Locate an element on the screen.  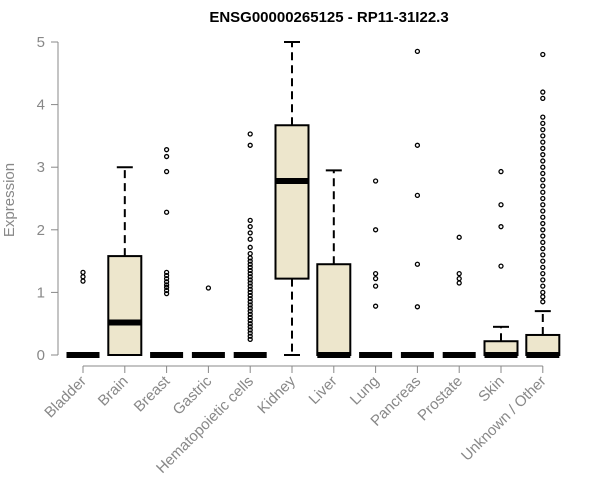
box-group-lung is located at coordinates (376, 268).